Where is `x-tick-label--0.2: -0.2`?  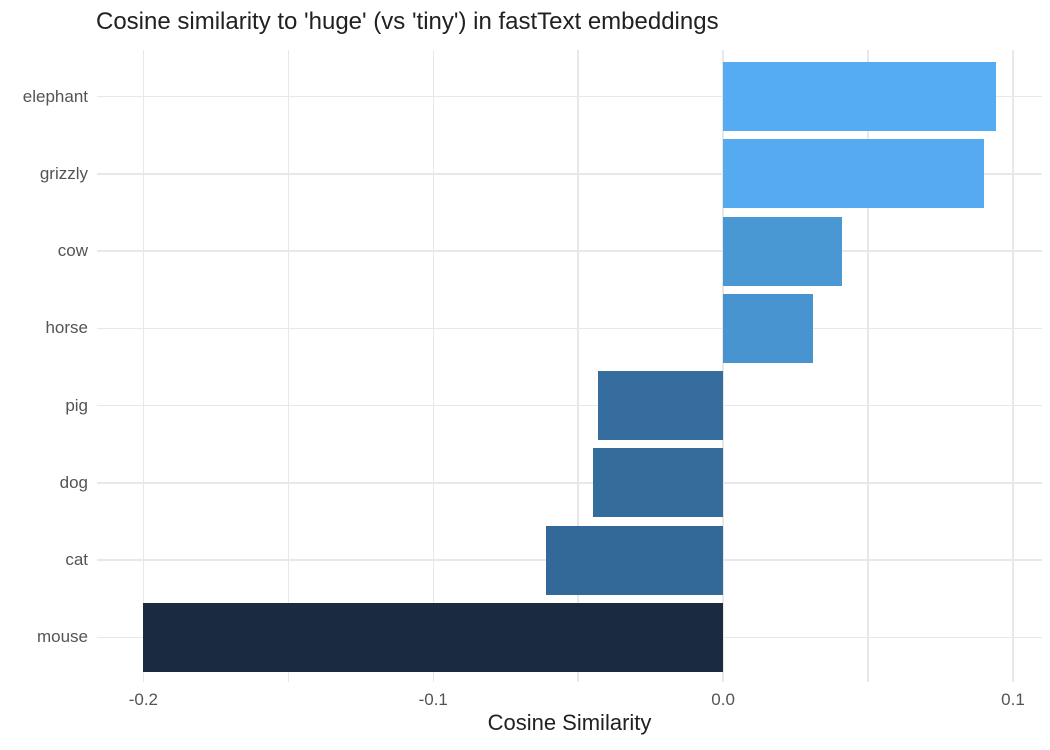
x-tick-label--0.2: -0.2 is located at coordinates (143, 699).